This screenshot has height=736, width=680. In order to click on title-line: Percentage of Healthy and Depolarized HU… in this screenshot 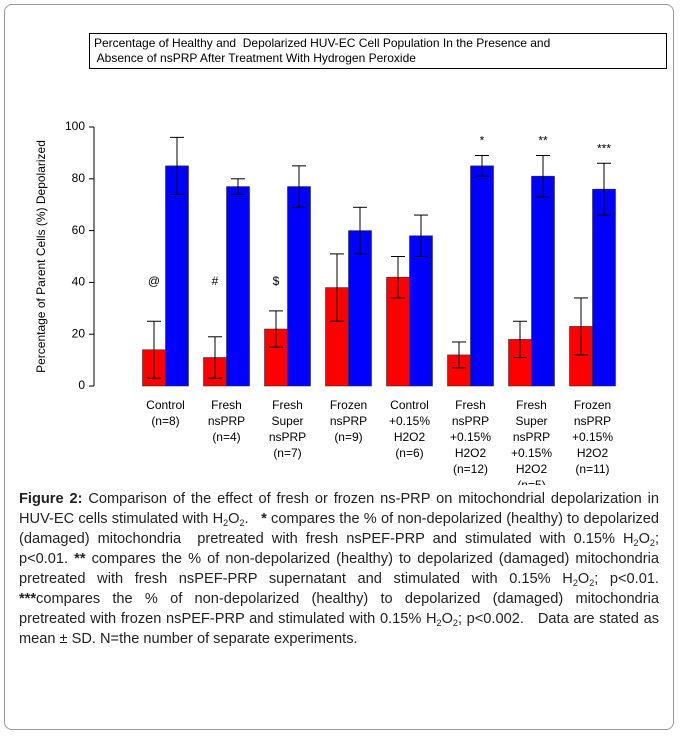, I will do `click(322, 43)`.